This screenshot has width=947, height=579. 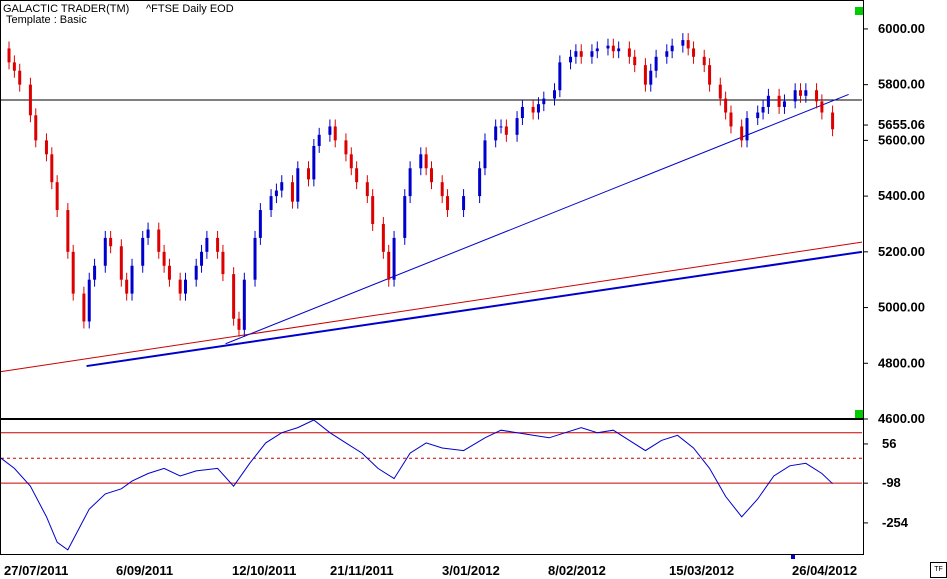 What do you see at coordinates (431, 458) in the screenshot?
I see `rsi-band-lines` at bounding box center [431, 458].